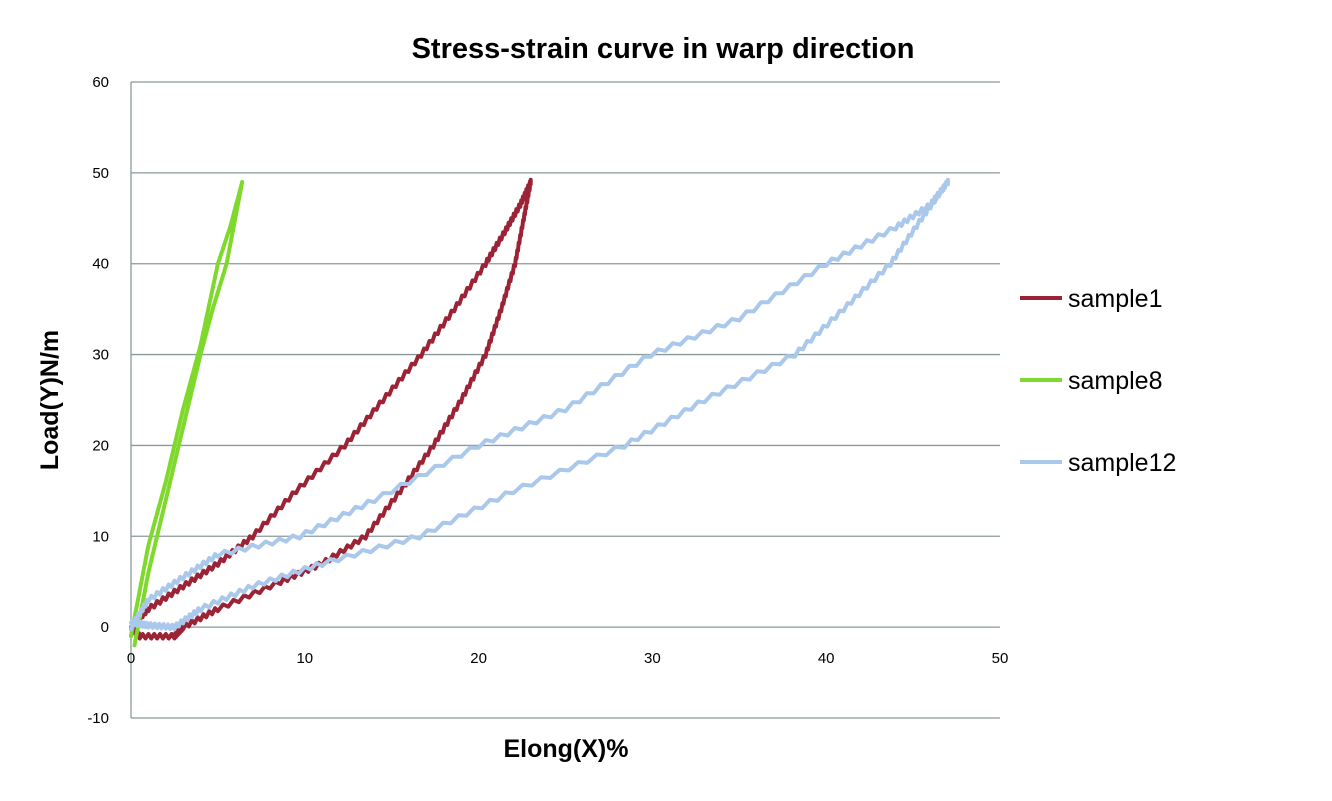  Describe the element at coordinates (826, 658) in the screenshot. I see `x-tick-label: 40` at that location.